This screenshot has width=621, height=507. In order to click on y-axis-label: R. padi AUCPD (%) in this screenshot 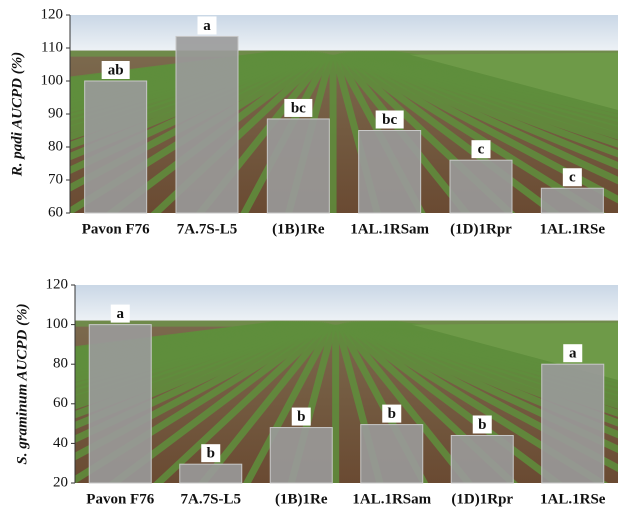, I will do `click(17, 114)`.